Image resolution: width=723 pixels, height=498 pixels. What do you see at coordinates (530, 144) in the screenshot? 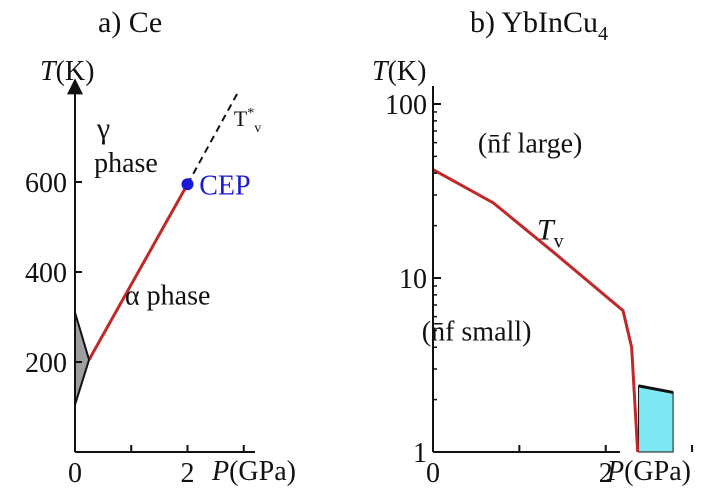
I see `panel-b-annotation-0: (n̄f large)` at bounding box center [530, 144].